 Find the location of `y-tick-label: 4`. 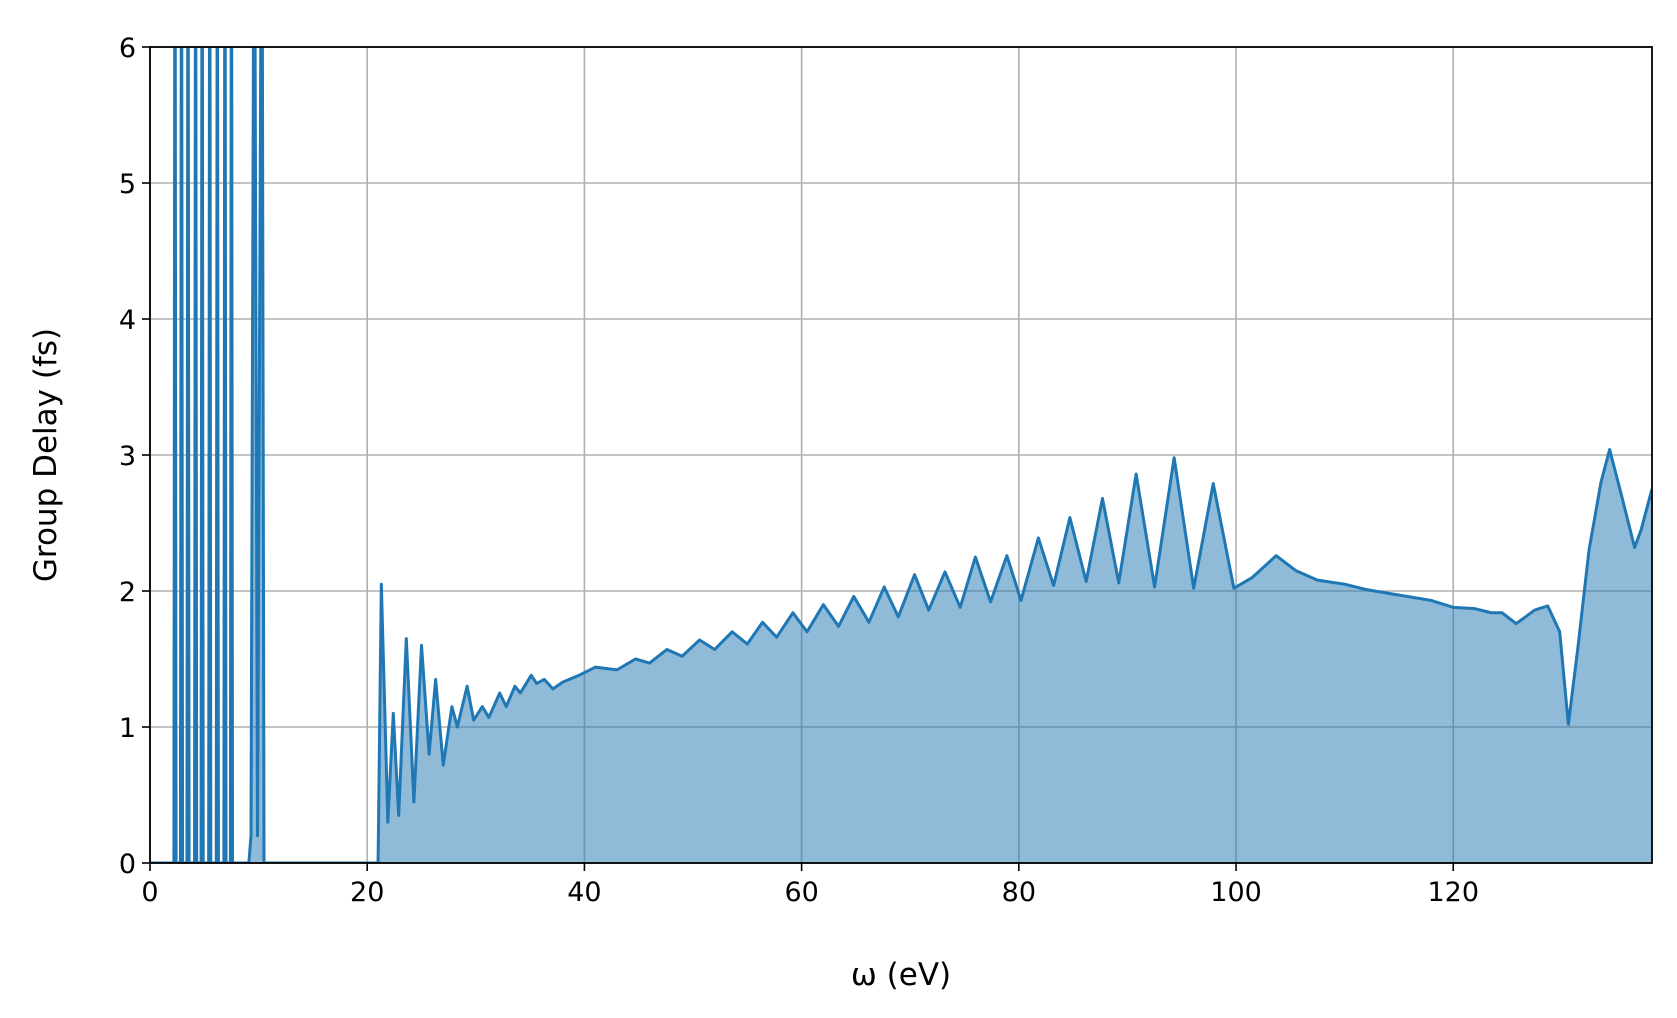

y-tick-label: 4 is located at coordinates (127, 320).